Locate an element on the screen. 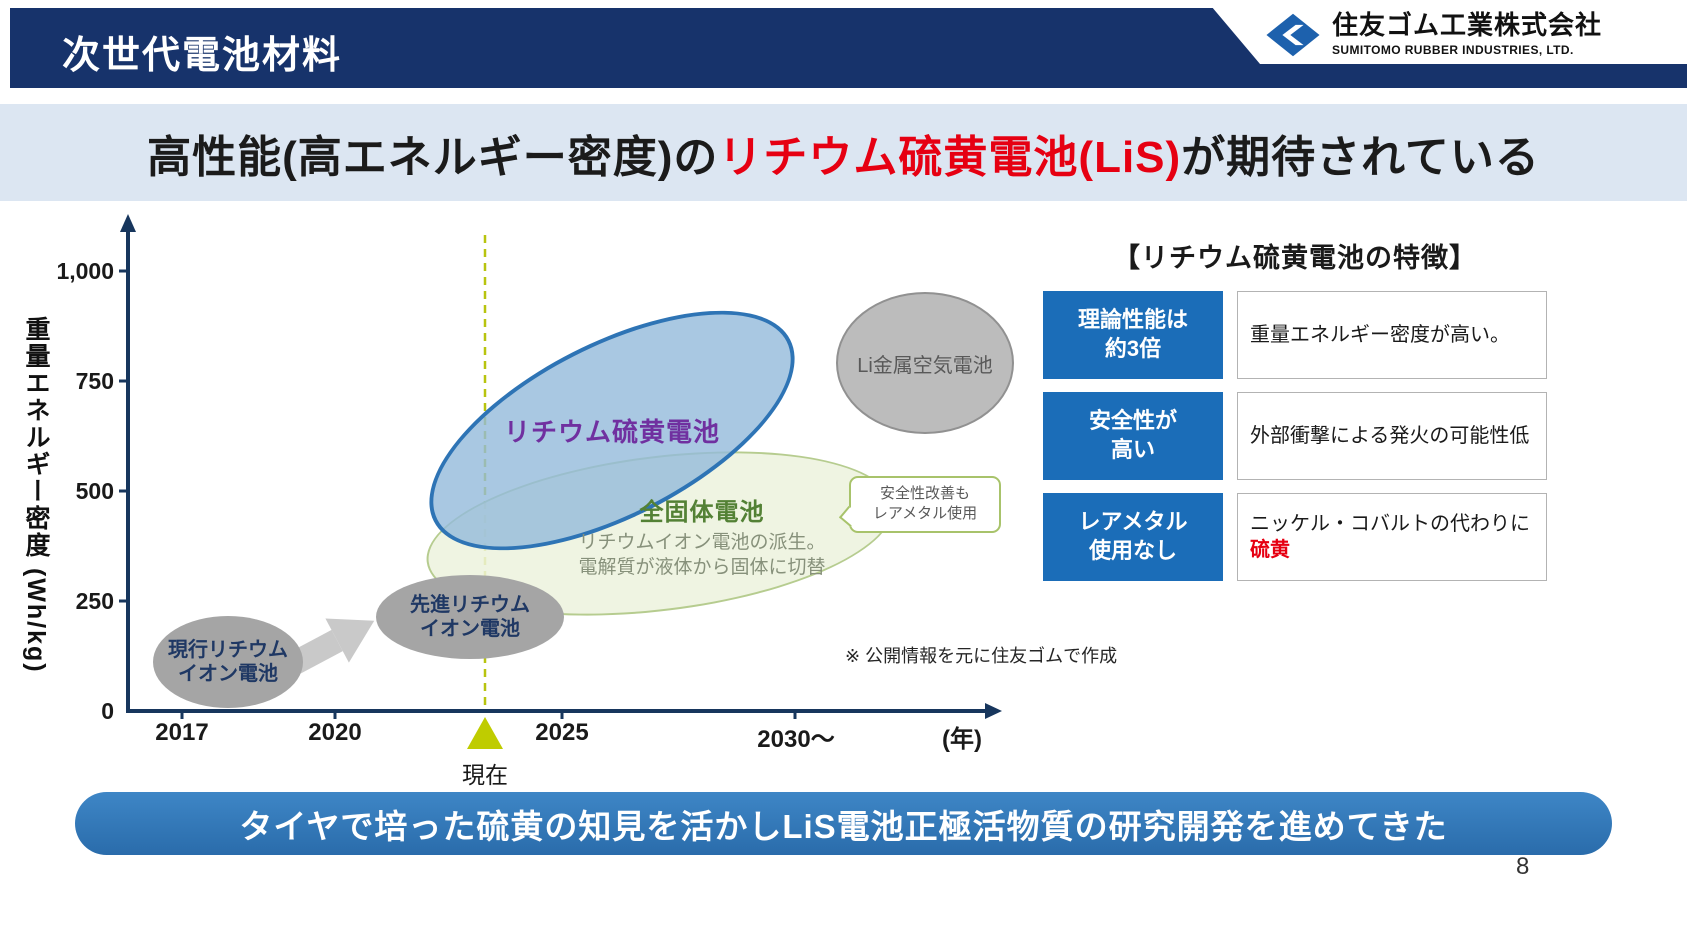  company-name-en: SUMITOMO RUBBER INDUSTRIES, LTD. is located at coordinates (1453, 49).